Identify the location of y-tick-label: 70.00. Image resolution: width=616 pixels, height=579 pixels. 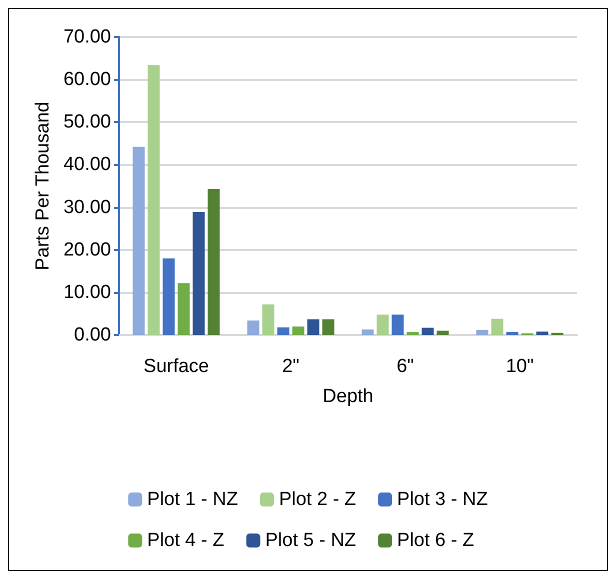
(87, 37).